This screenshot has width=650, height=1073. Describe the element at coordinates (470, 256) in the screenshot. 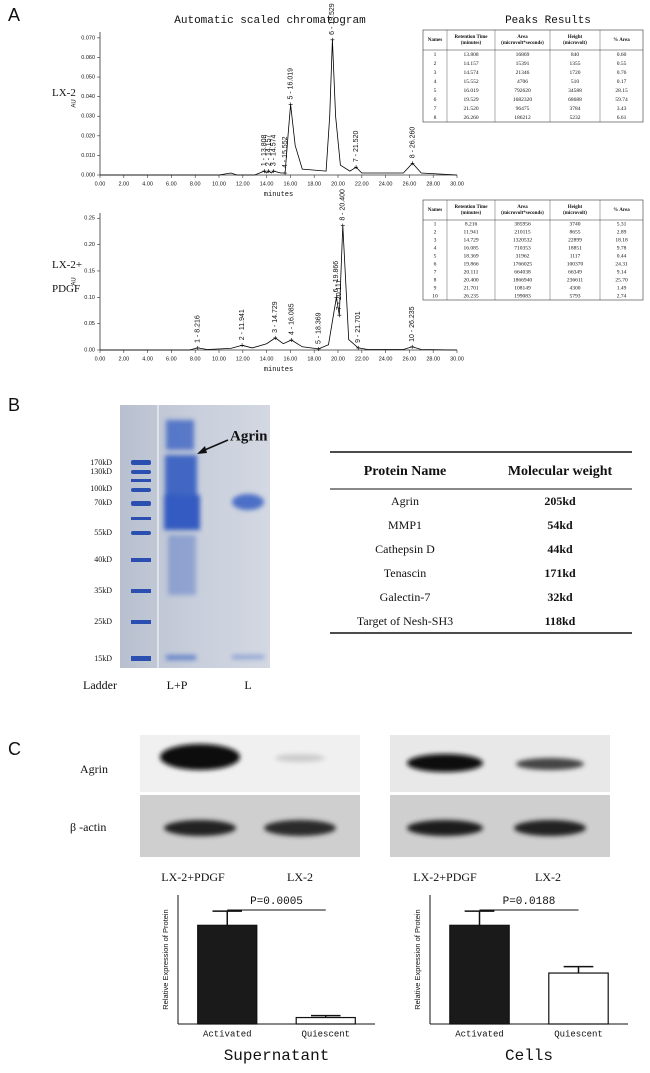

I see `table-cell: 18.369` at that location.